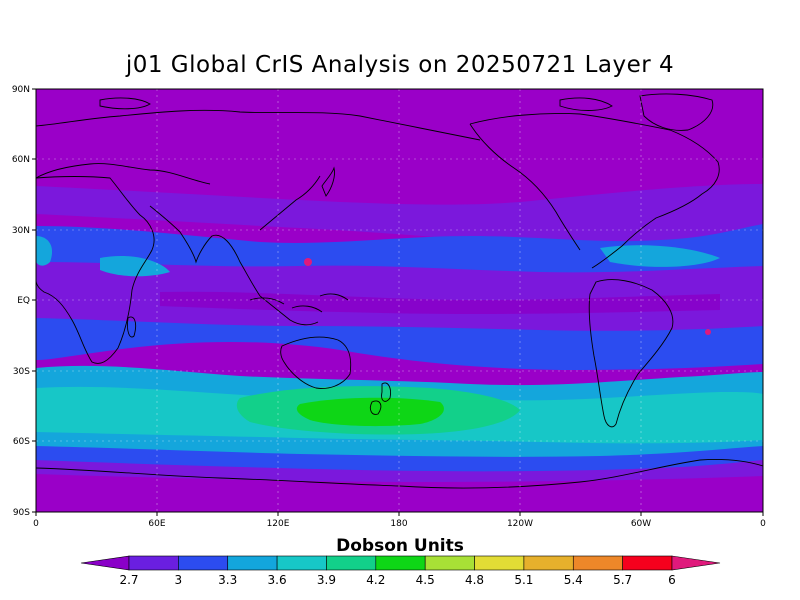 The image size is (800, 600). Describe the element at coordinates (399, 216) in the screenshot. I see `contour-band-violet-north` at that location.